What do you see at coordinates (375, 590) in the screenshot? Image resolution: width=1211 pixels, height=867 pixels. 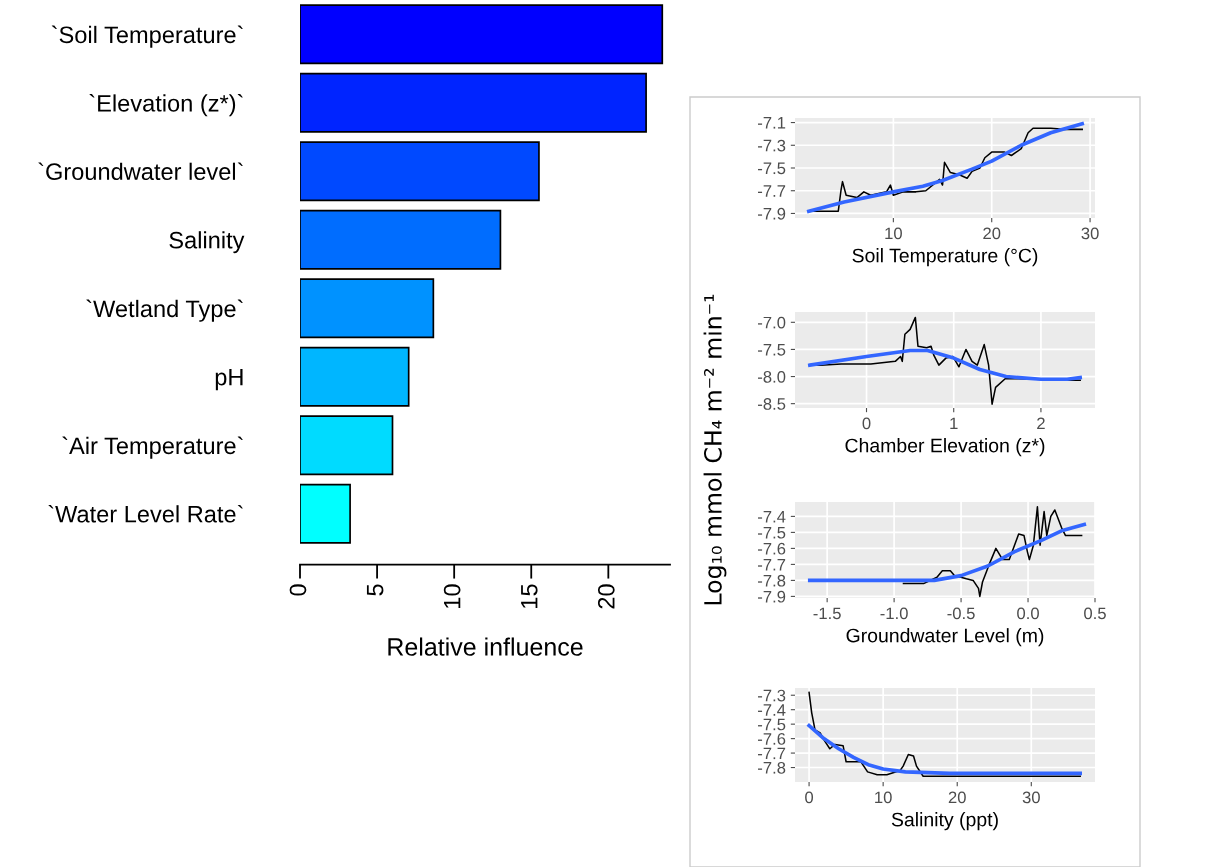 I see `x-tick-label: 5` at bounding box center [375, 590].